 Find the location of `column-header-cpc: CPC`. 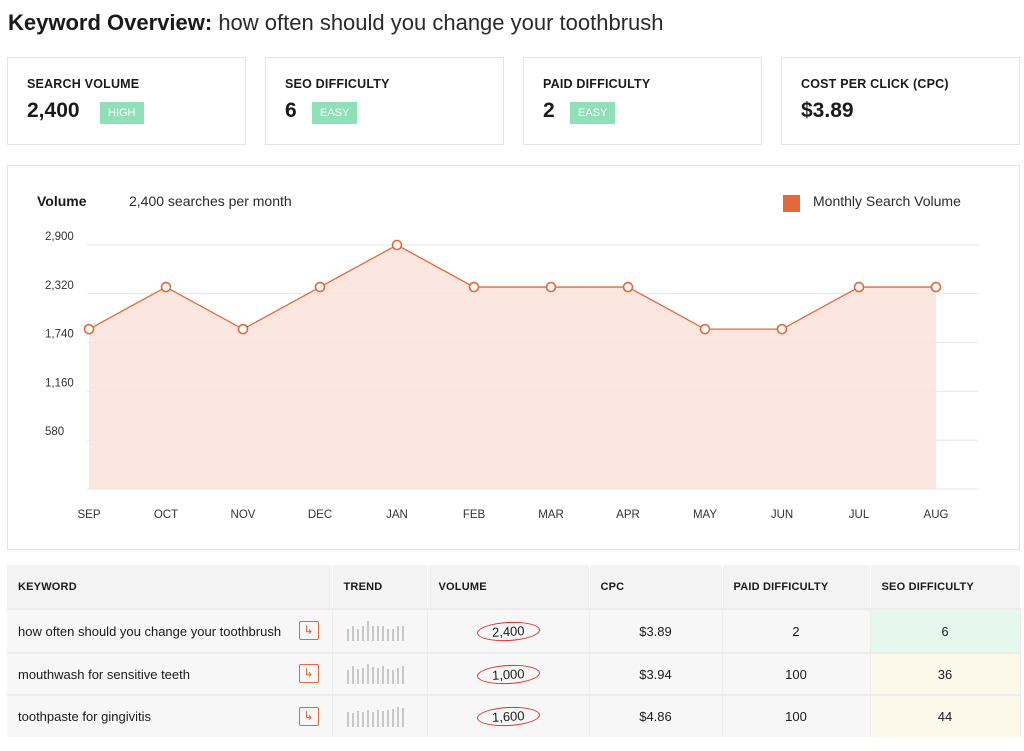

column-header-cpc: CPC is located at coordinates (656, 587).